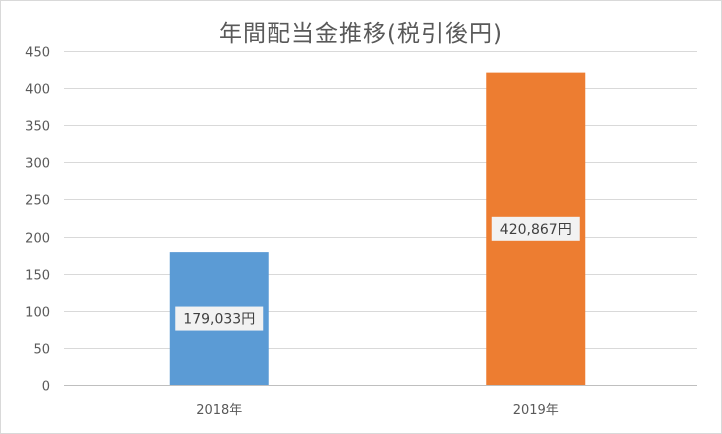  Describe the element at coordinates (37, 164) in the screenshot. I see `y-tick-label: 300` at that location.